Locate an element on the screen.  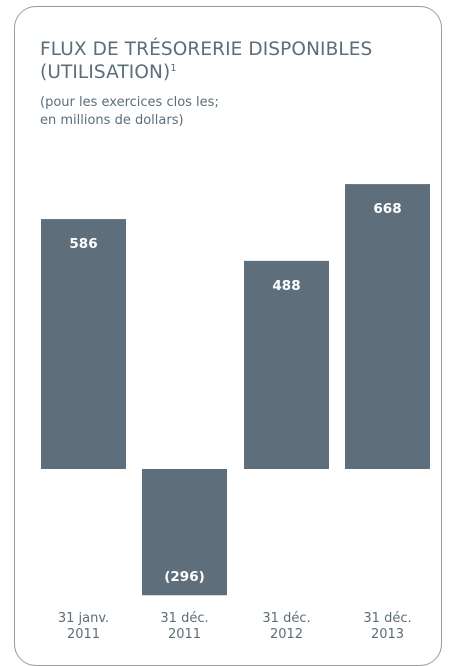
x-tick-label-1-line-1: 31 janv. is located at coordinates (83, 618).